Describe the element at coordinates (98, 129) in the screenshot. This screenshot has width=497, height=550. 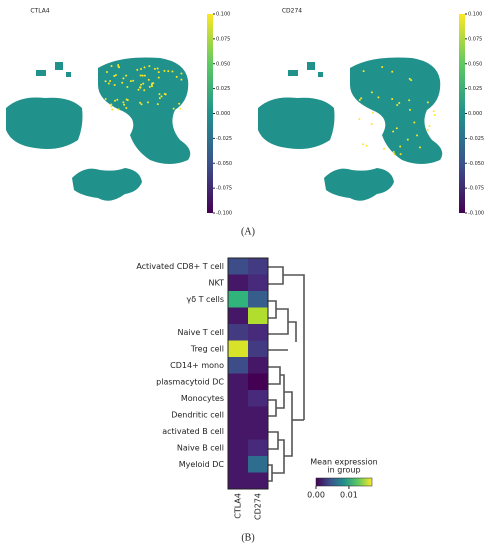
I see `umap-embedding` at that location.